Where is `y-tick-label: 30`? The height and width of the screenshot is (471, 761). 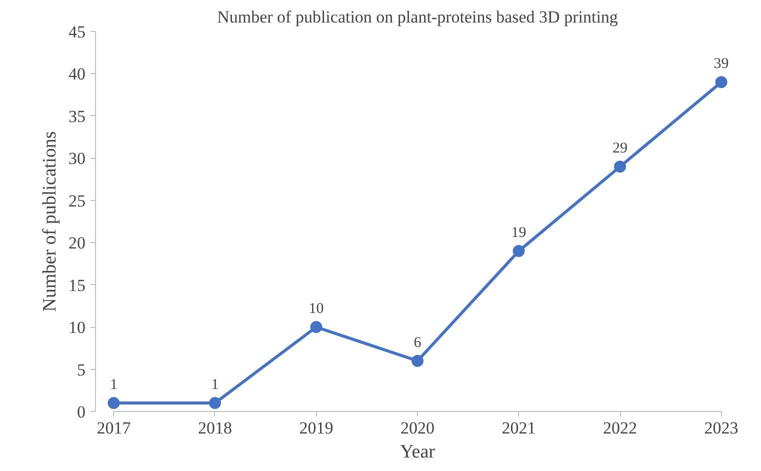
y-tick-label: 30 is located at coordinates (77, 158).